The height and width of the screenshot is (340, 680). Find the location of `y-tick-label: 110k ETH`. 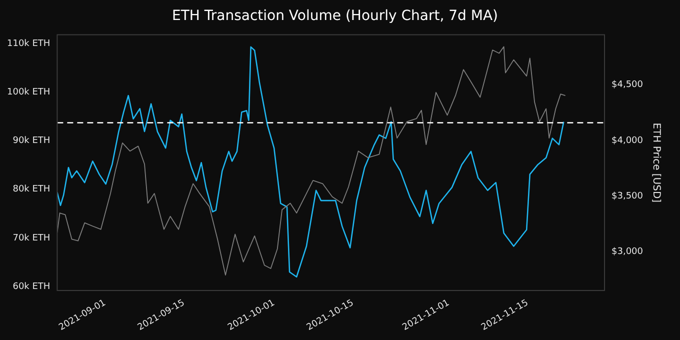

y-tick-label: 110k ETH is located at coordinates (28, 43).